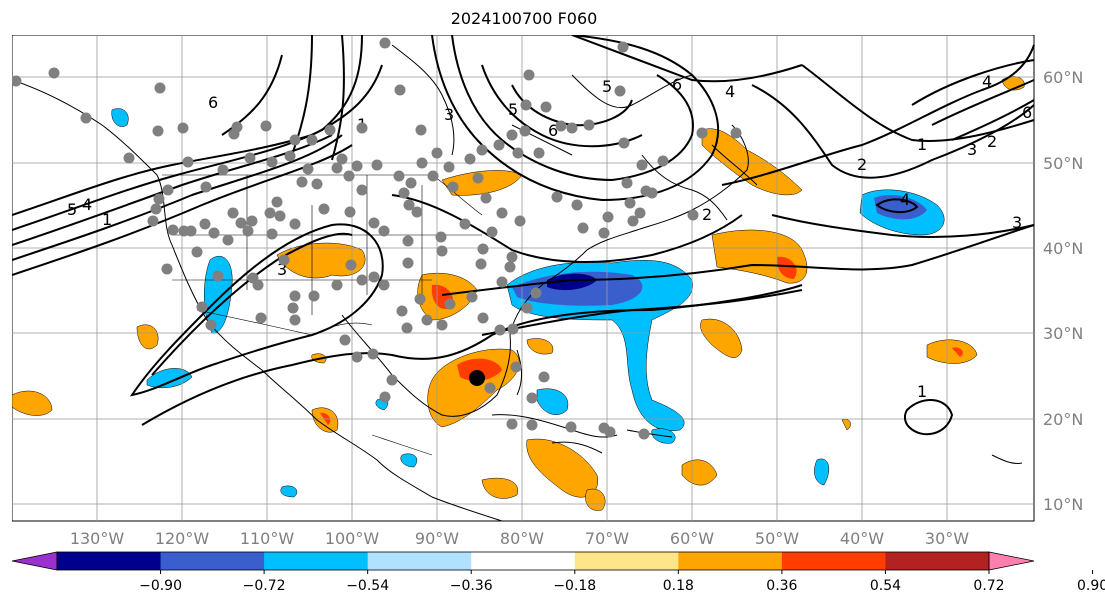  What do you see at coordinates (352, 538) in the screenshot?
I see `lon-label: 100°W` at bounding box center [352, 538].